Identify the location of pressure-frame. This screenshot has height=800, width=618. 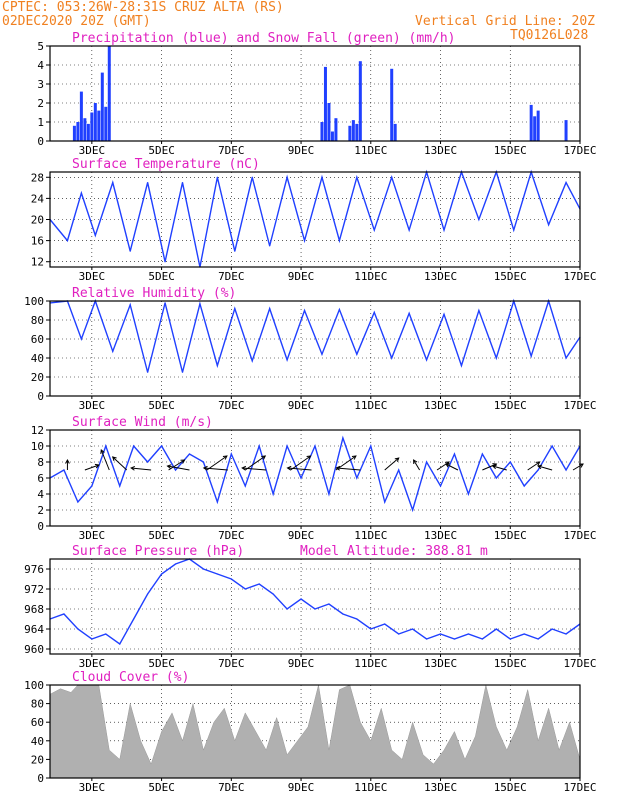
(315, 606).